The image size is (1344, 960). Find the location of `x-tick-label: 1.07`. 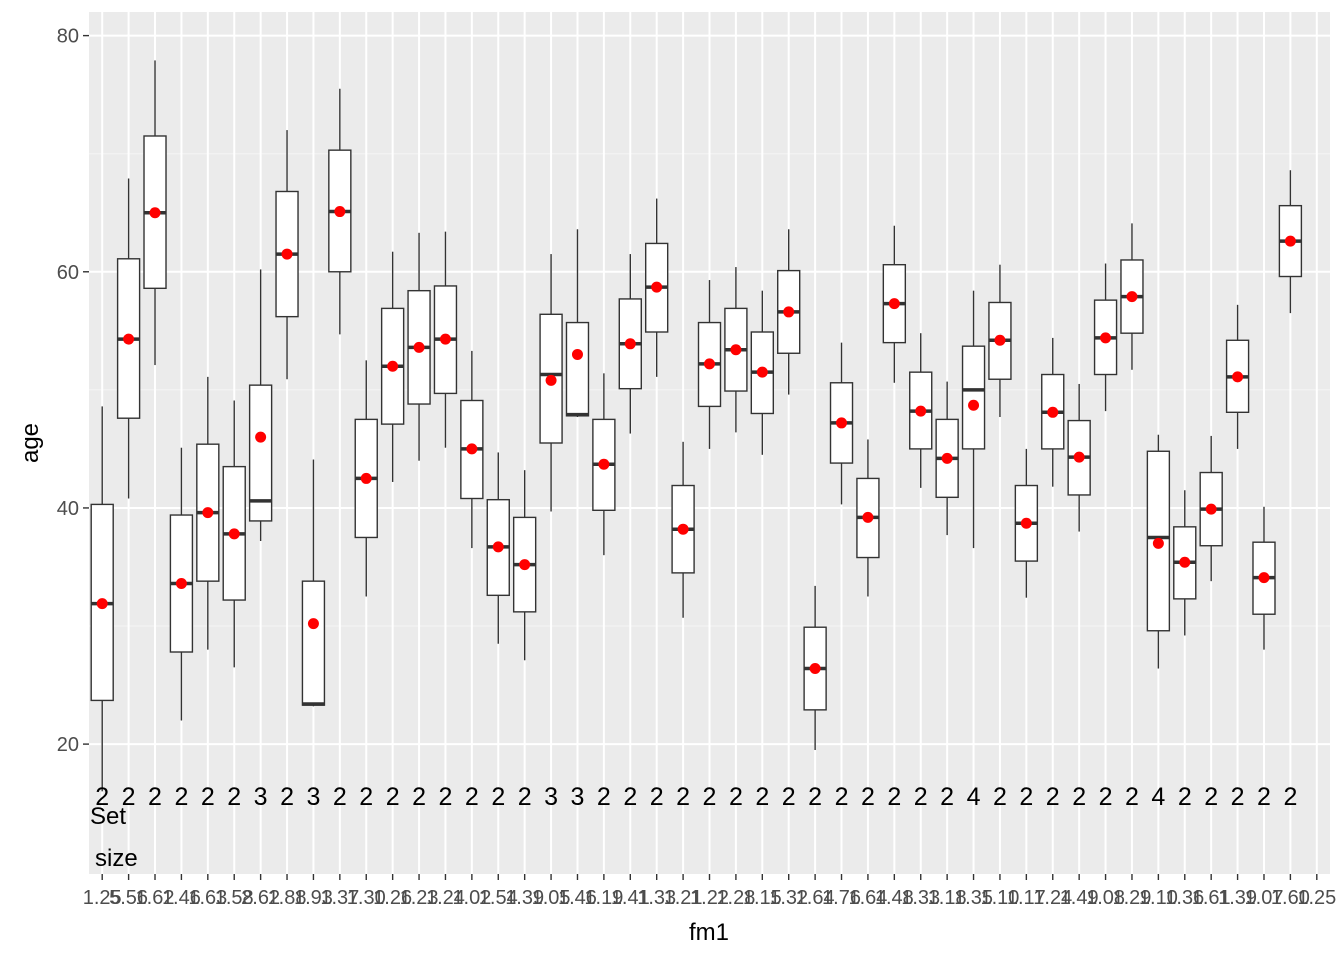

x-tick-label: 1.07 is located at coordinates (1264, 898).